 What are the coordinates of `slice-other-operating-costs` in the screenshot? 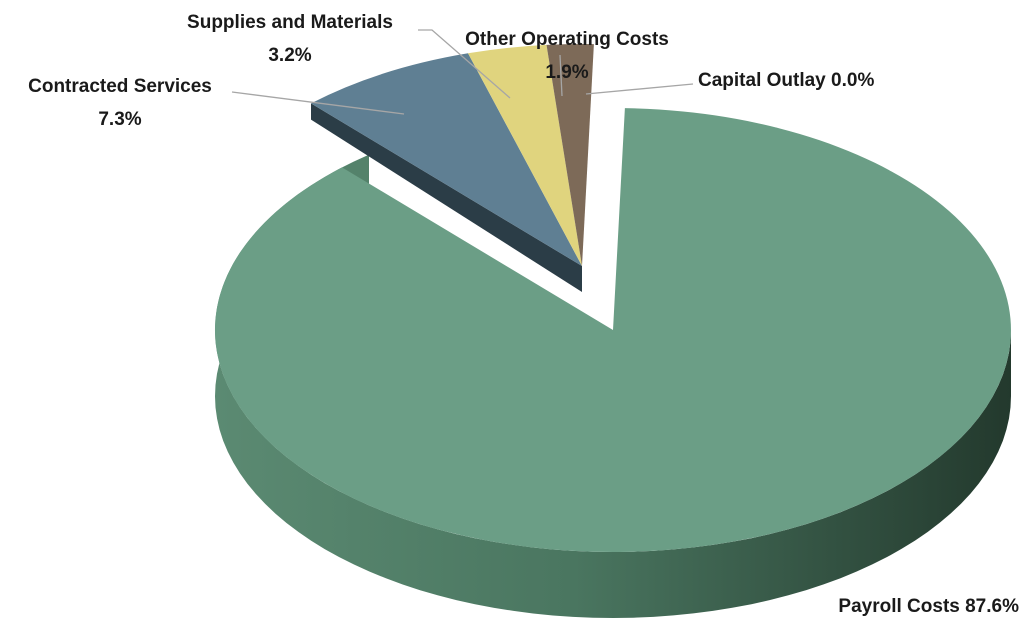 It's located at (570, 155).